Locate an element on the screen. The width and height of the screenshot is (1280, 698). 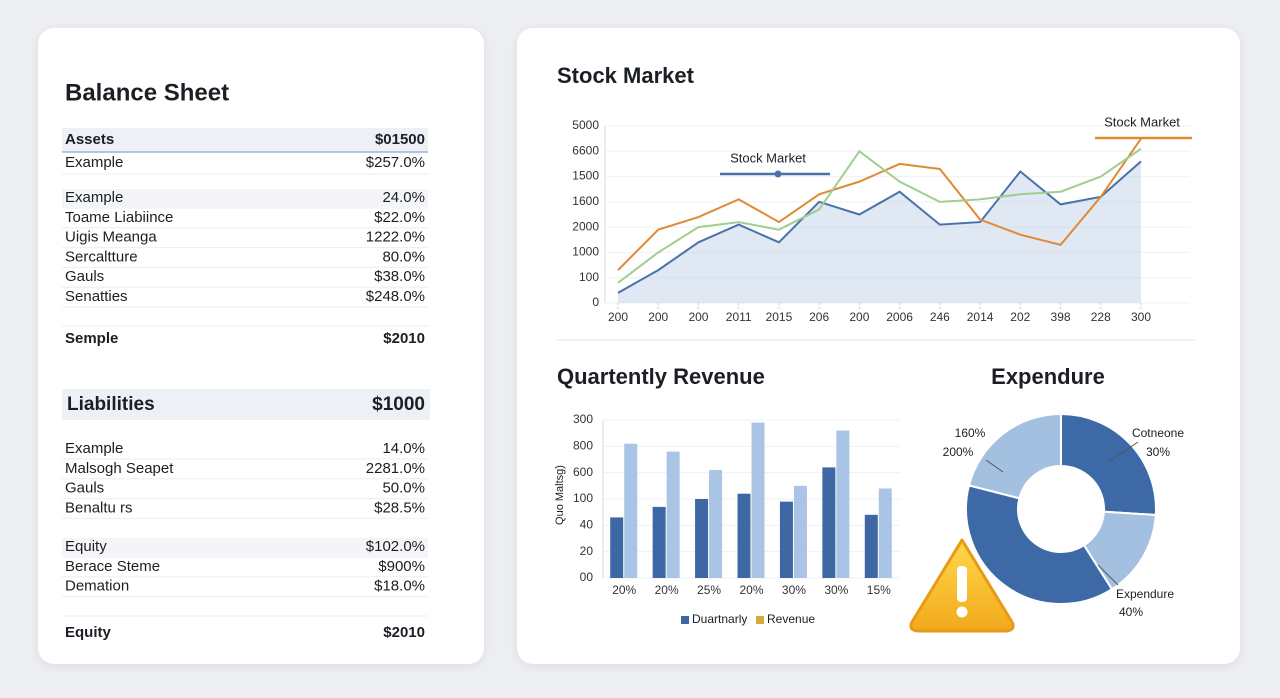
equity-row-label: Berace Steme is located at coordinates (112, 566).